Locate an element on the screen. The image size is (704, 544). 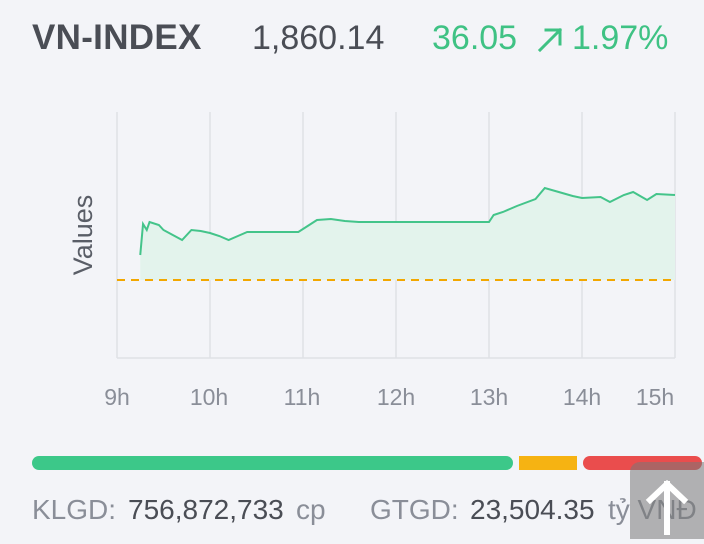
scroll-to-top-button is located at coordinates (667, 500).